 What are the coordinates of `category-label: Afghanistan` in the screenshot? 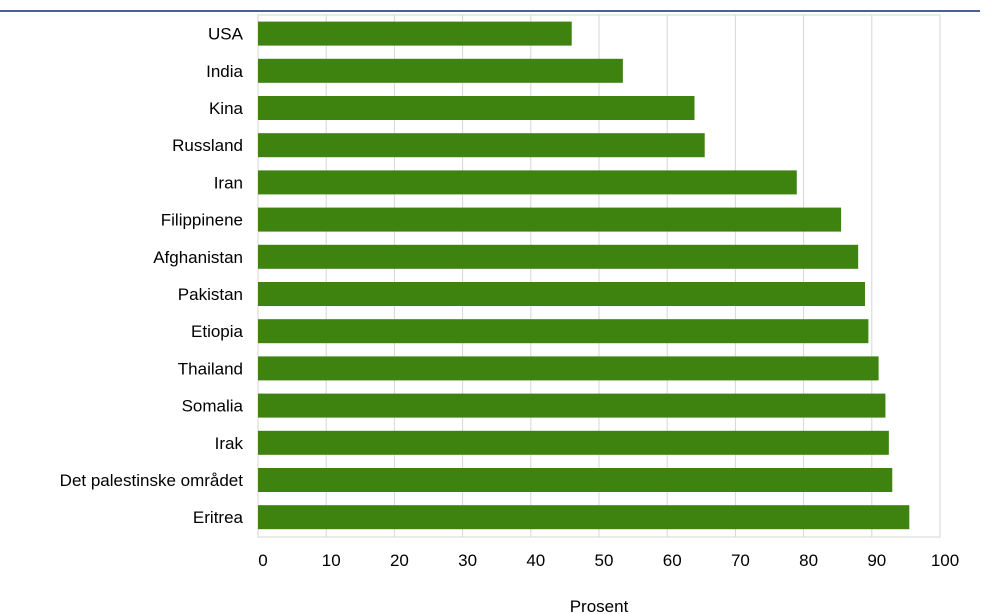 It's located at (198, 257).